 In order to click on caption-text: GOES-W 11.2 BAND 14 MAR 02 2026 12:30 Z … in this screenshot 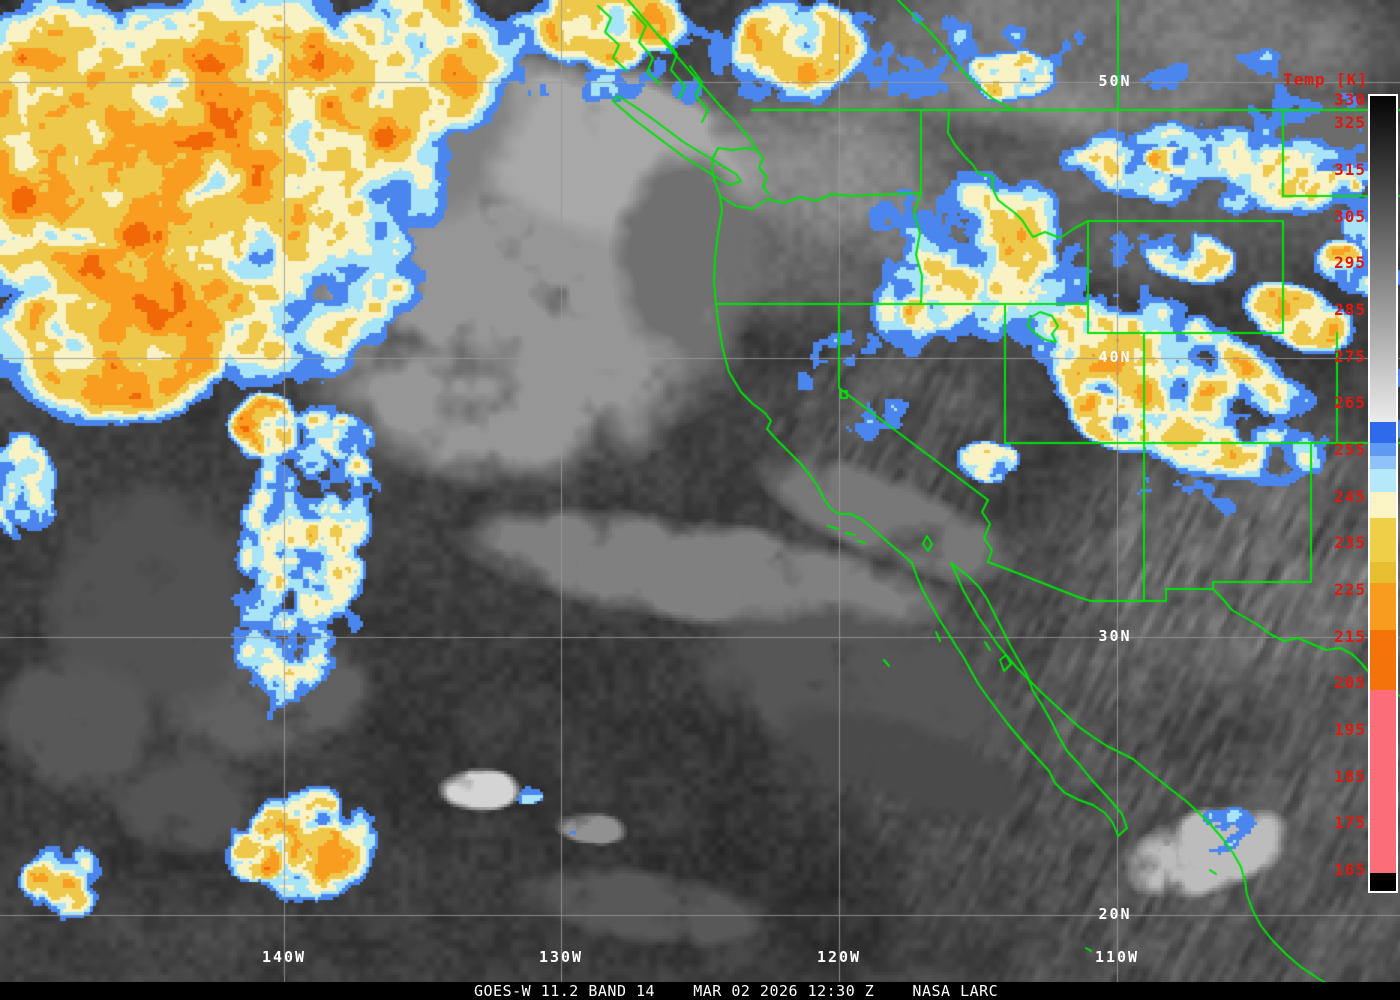, I will do `click(736, 991)`.